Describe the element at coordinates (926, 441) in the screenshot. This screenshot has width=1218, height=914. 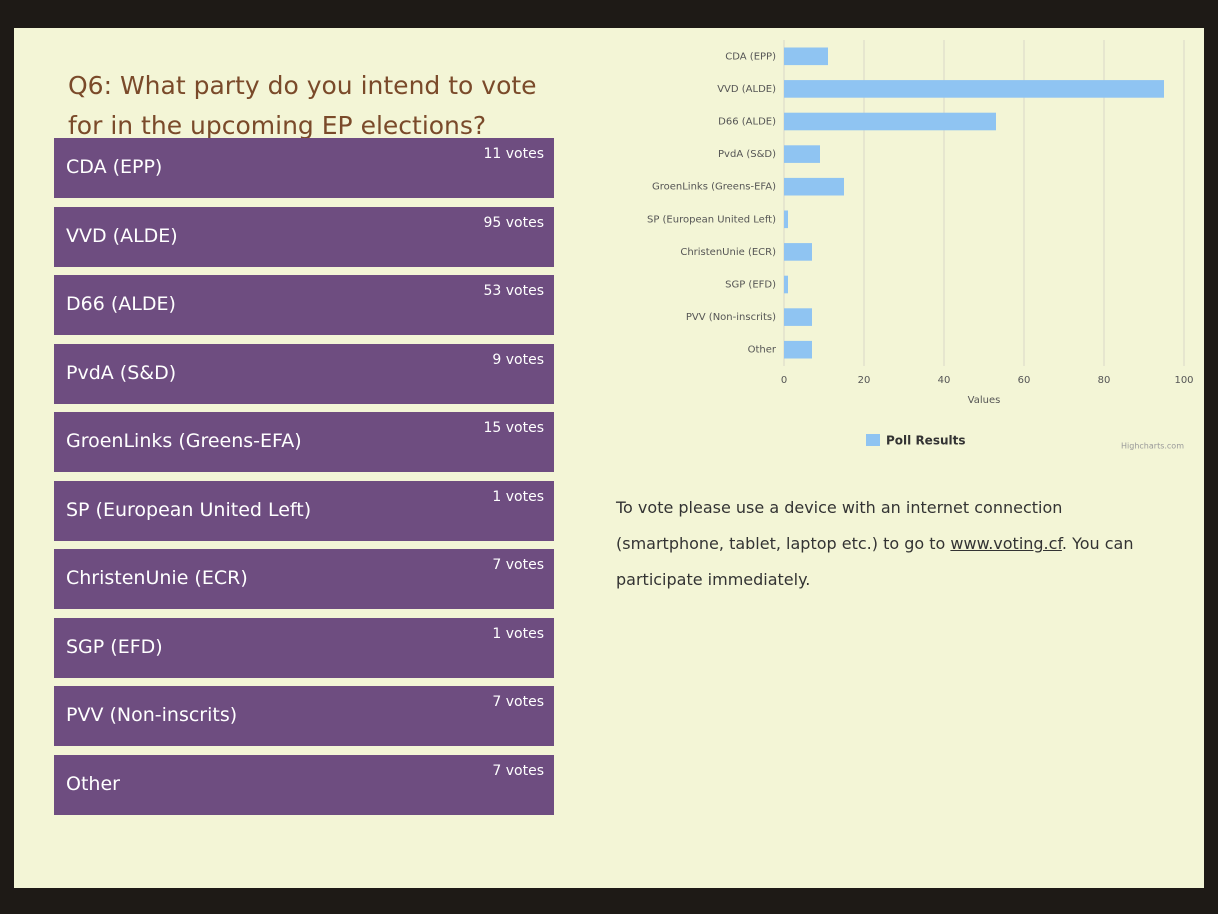
I see `legend-label: Poll Results` at that location.